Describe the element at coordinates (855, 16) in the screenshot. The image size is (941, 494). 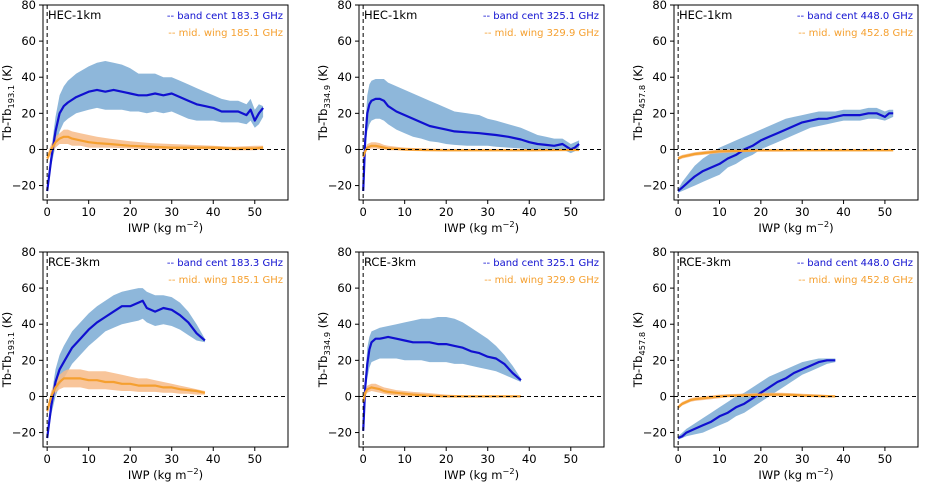
I see `legend-band-cent: -- band cent 448.0 GHz` at that location.